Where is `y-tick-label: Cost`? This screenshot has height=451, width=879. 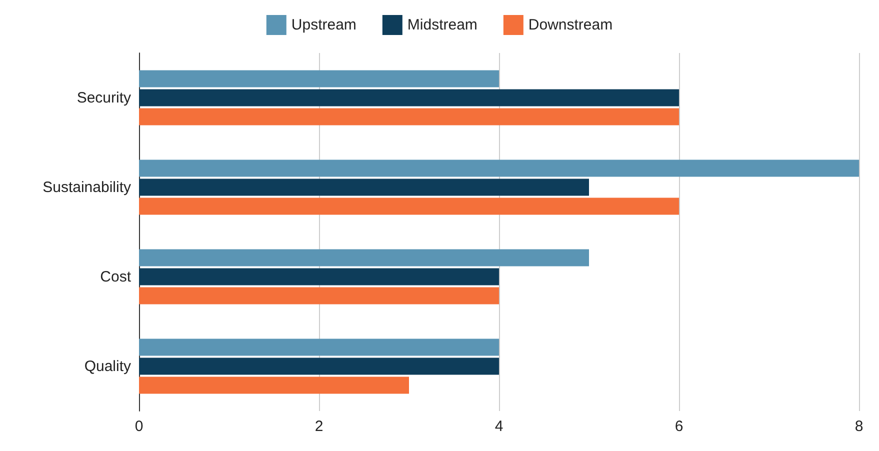
y-tick-label: Cost is located at coordinates (116, 277).